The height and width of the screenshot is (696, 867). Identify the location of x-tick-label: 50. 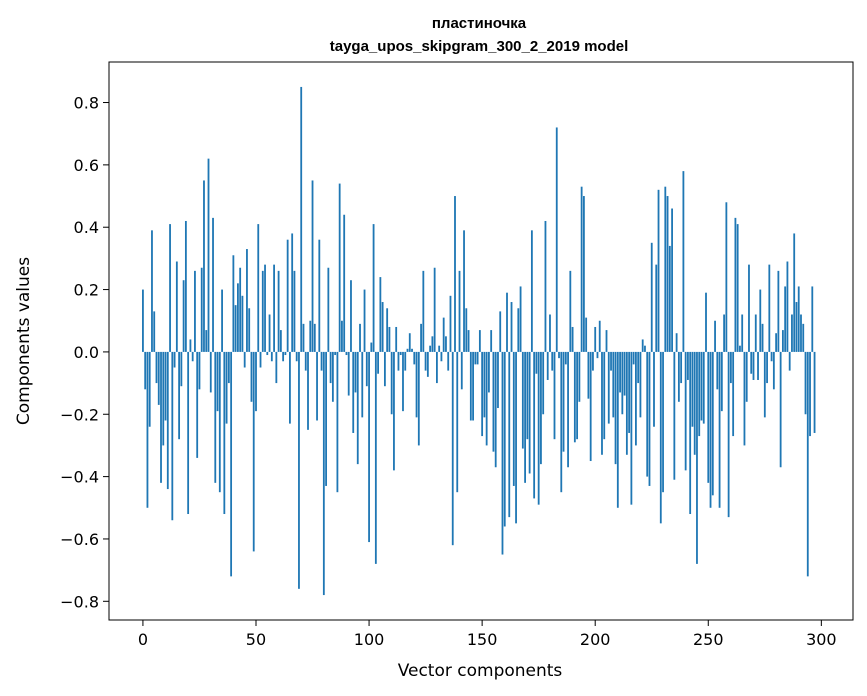
(256, 639).